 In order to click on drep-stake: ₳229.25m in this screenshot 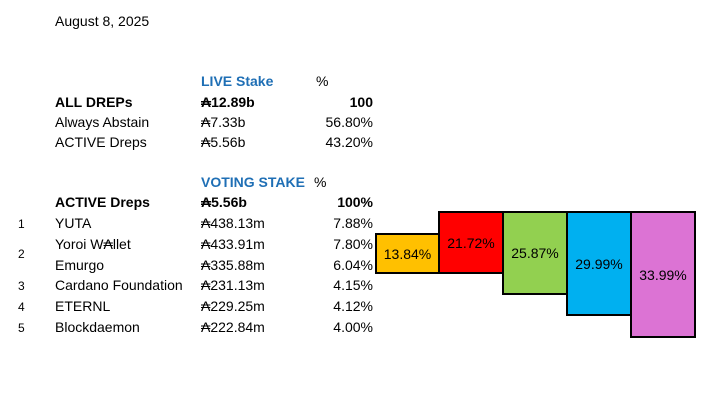, I will do `click(233, 306)`.